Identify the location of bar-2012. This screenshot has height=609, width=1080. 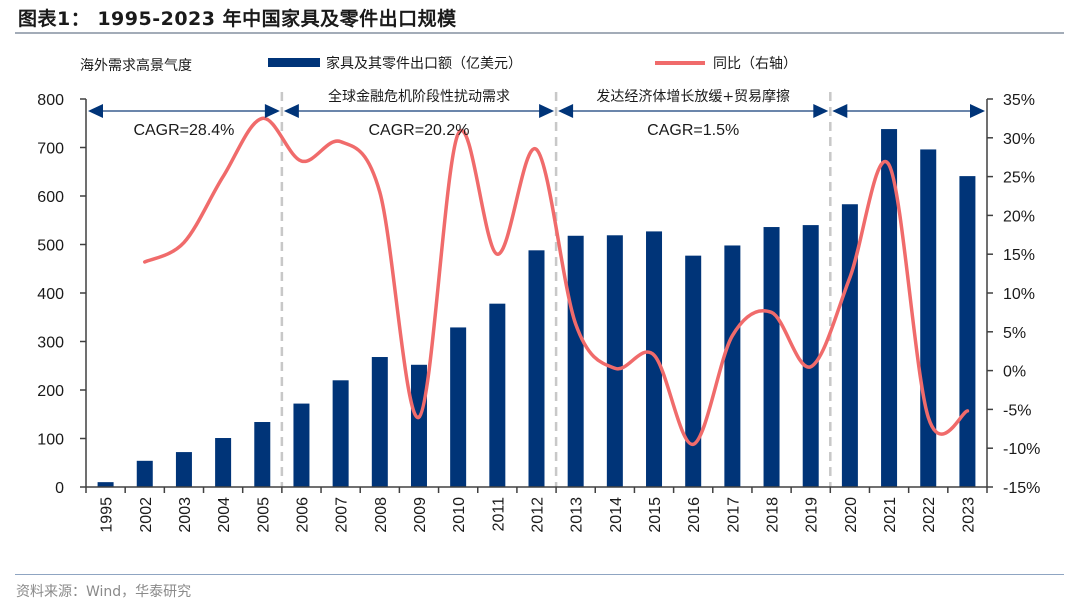
(536, 368).